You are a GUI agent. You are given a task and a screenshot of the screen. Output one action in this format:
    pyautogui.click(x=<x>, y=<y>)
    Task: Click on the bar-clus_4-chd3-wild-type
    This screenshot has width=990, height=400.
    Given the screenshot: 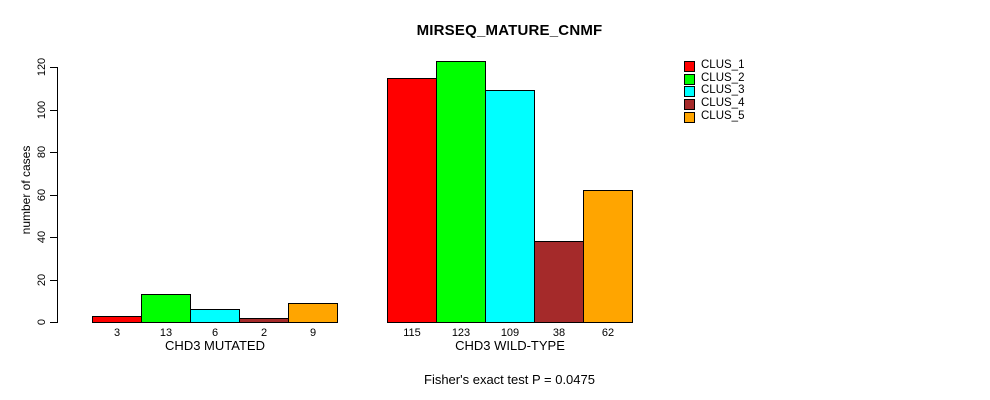 What is the action you would take?
    pyautogui.click(x=559, y=282)
    